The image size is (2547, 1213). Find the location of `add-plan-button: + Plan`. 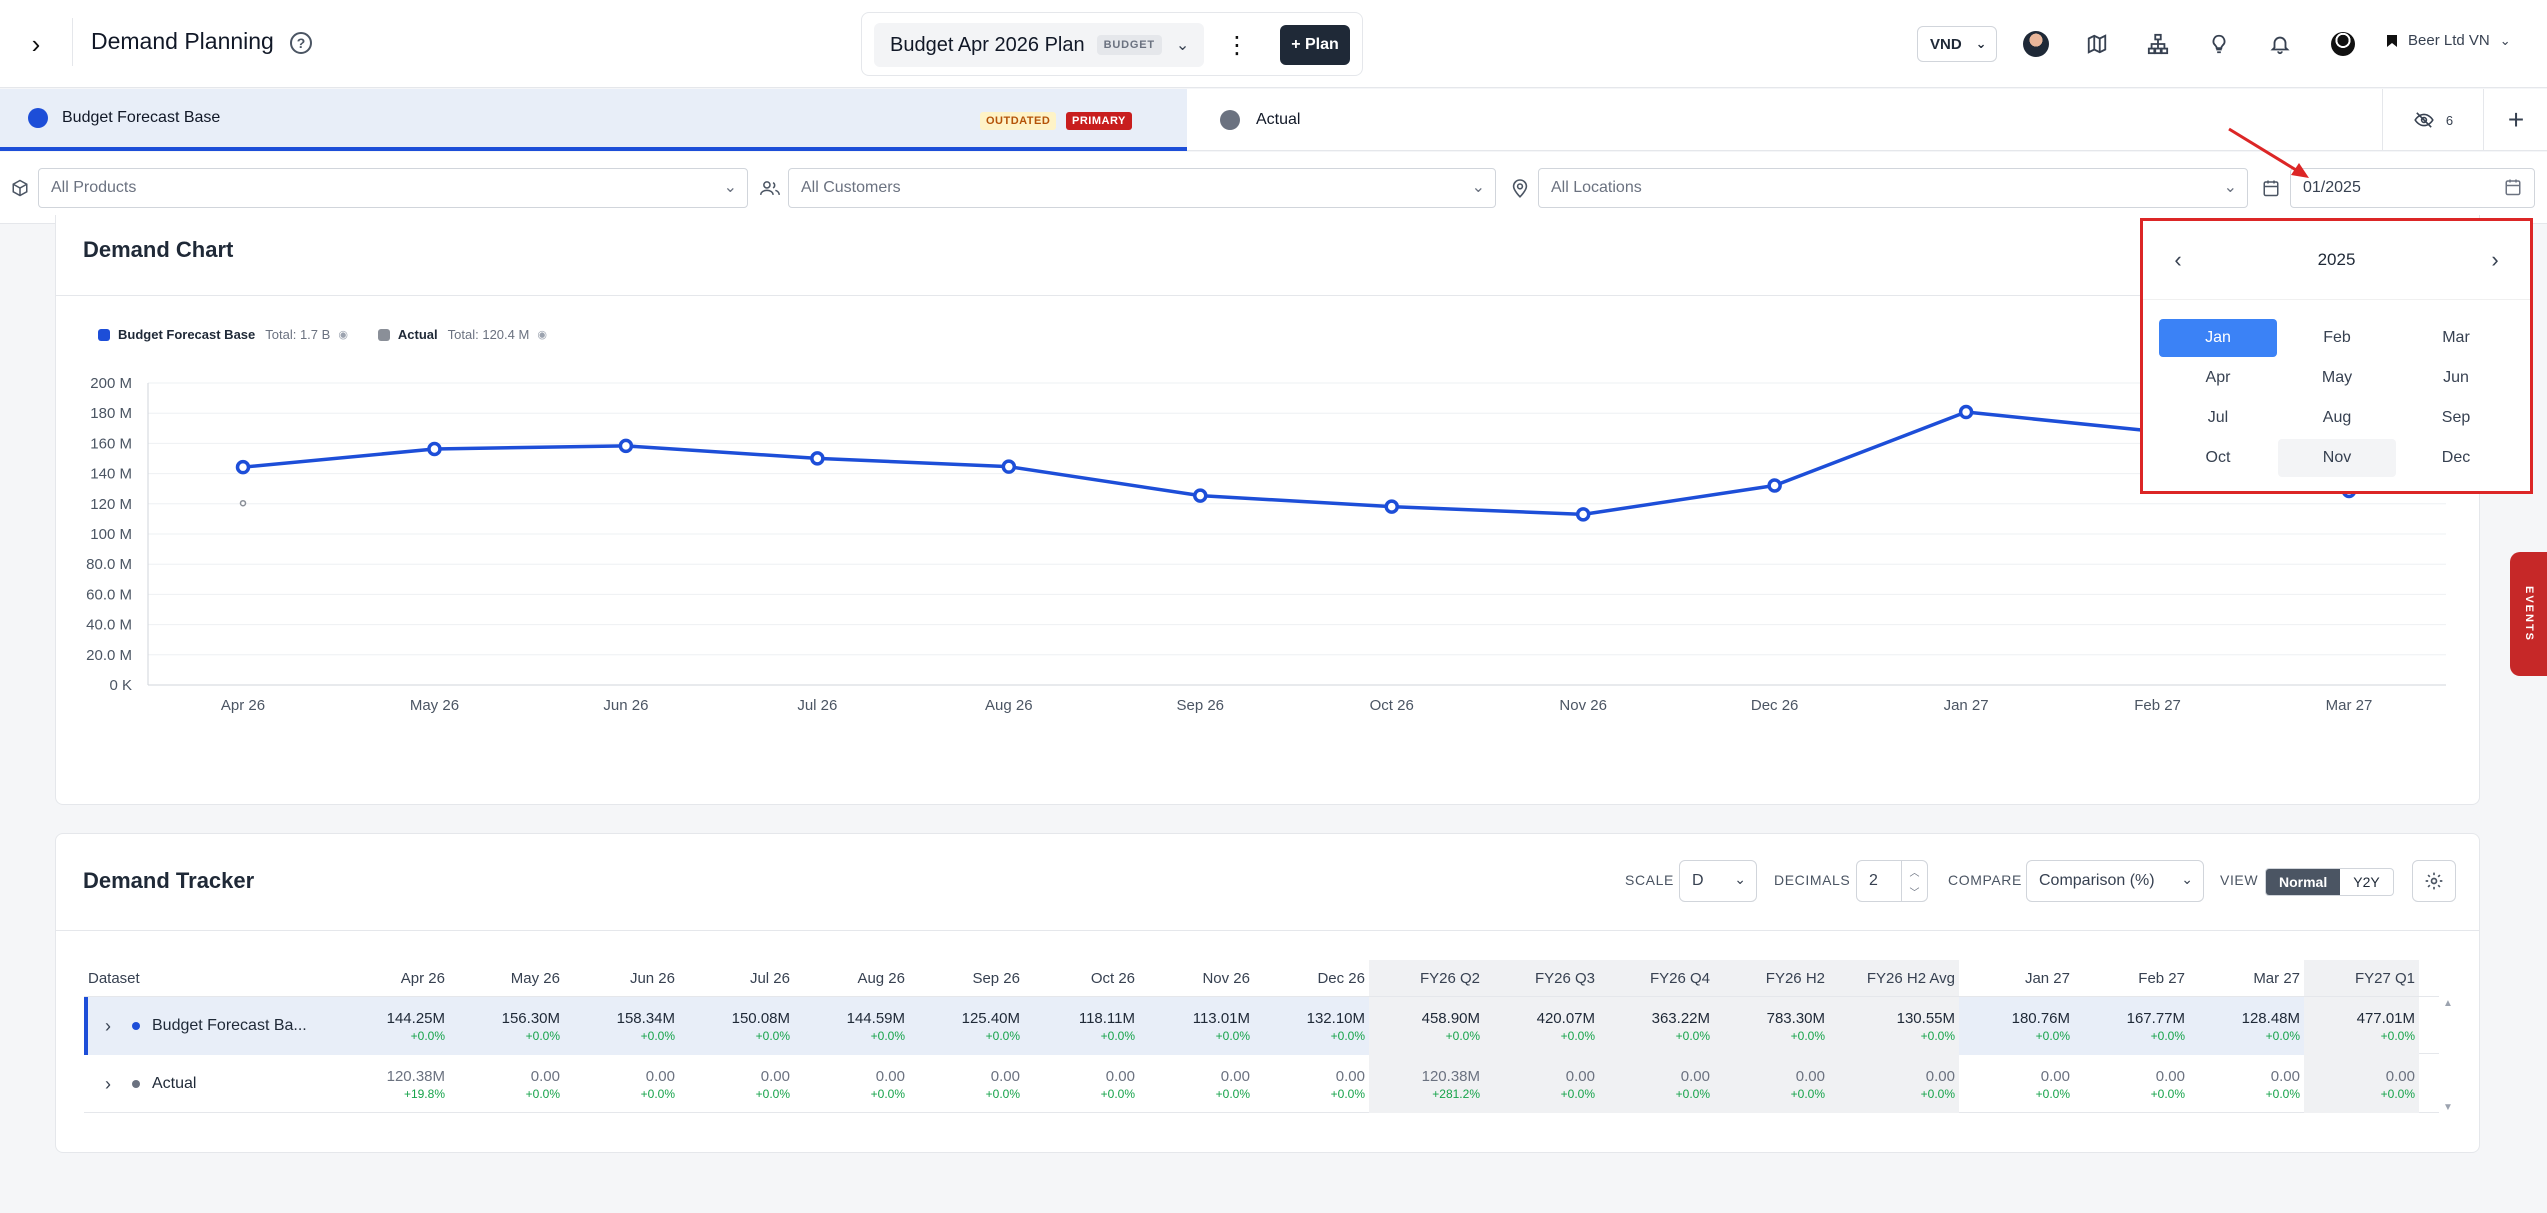

add-plan-button: + Plan is located at coordinates (1315, 45).